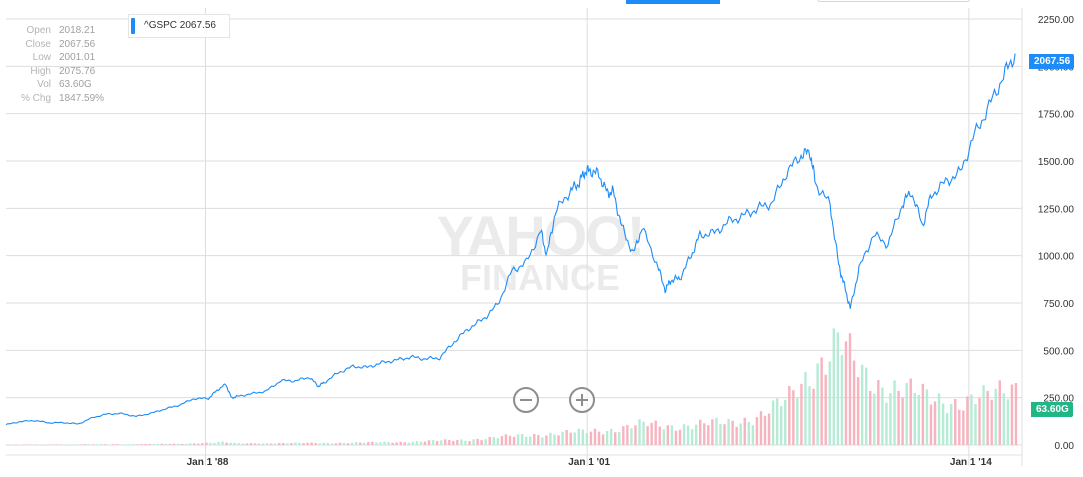 The width and height of the screenshot is (1083, 477). What do you see at coordinates (179, 26) in the screenshot?
I see `series-legend: ^GSPC 2067.56` at bounding box center [179, 26].